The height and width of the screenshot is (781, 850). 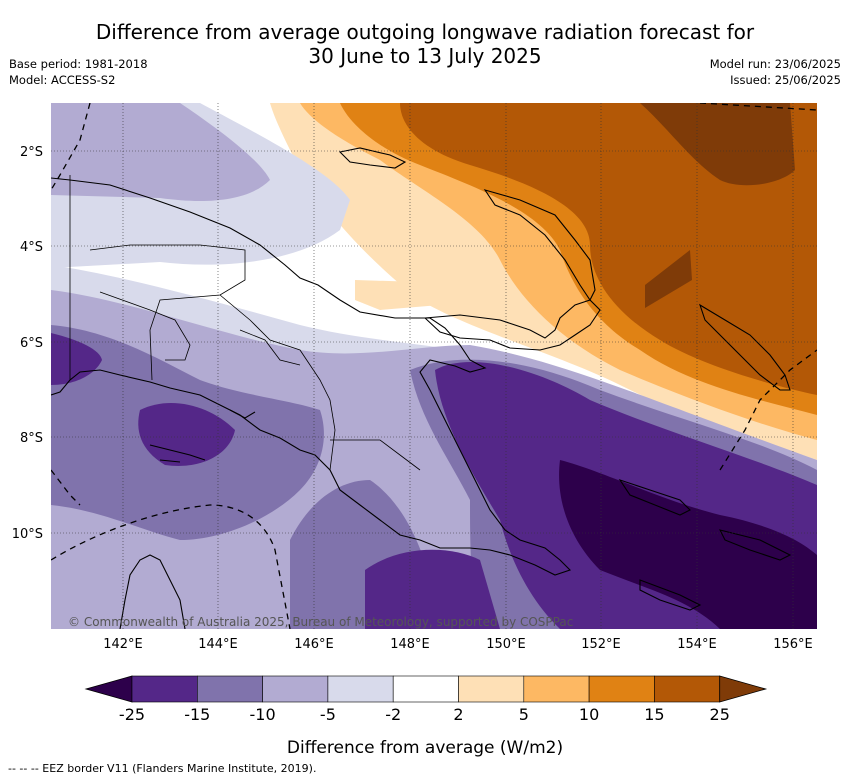 What do you see at coordinates (705, 544) in the screenshot?
I see `solomon-islands-coast` at bounding box center [705, 544].